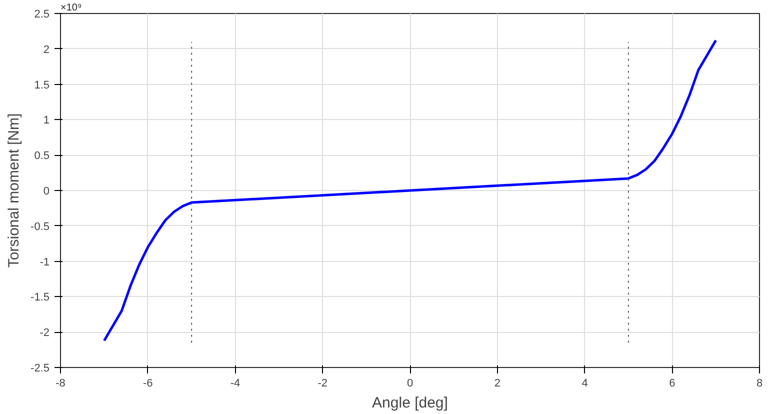  I want to click on x-tick-label: -2, so click(323, 384).